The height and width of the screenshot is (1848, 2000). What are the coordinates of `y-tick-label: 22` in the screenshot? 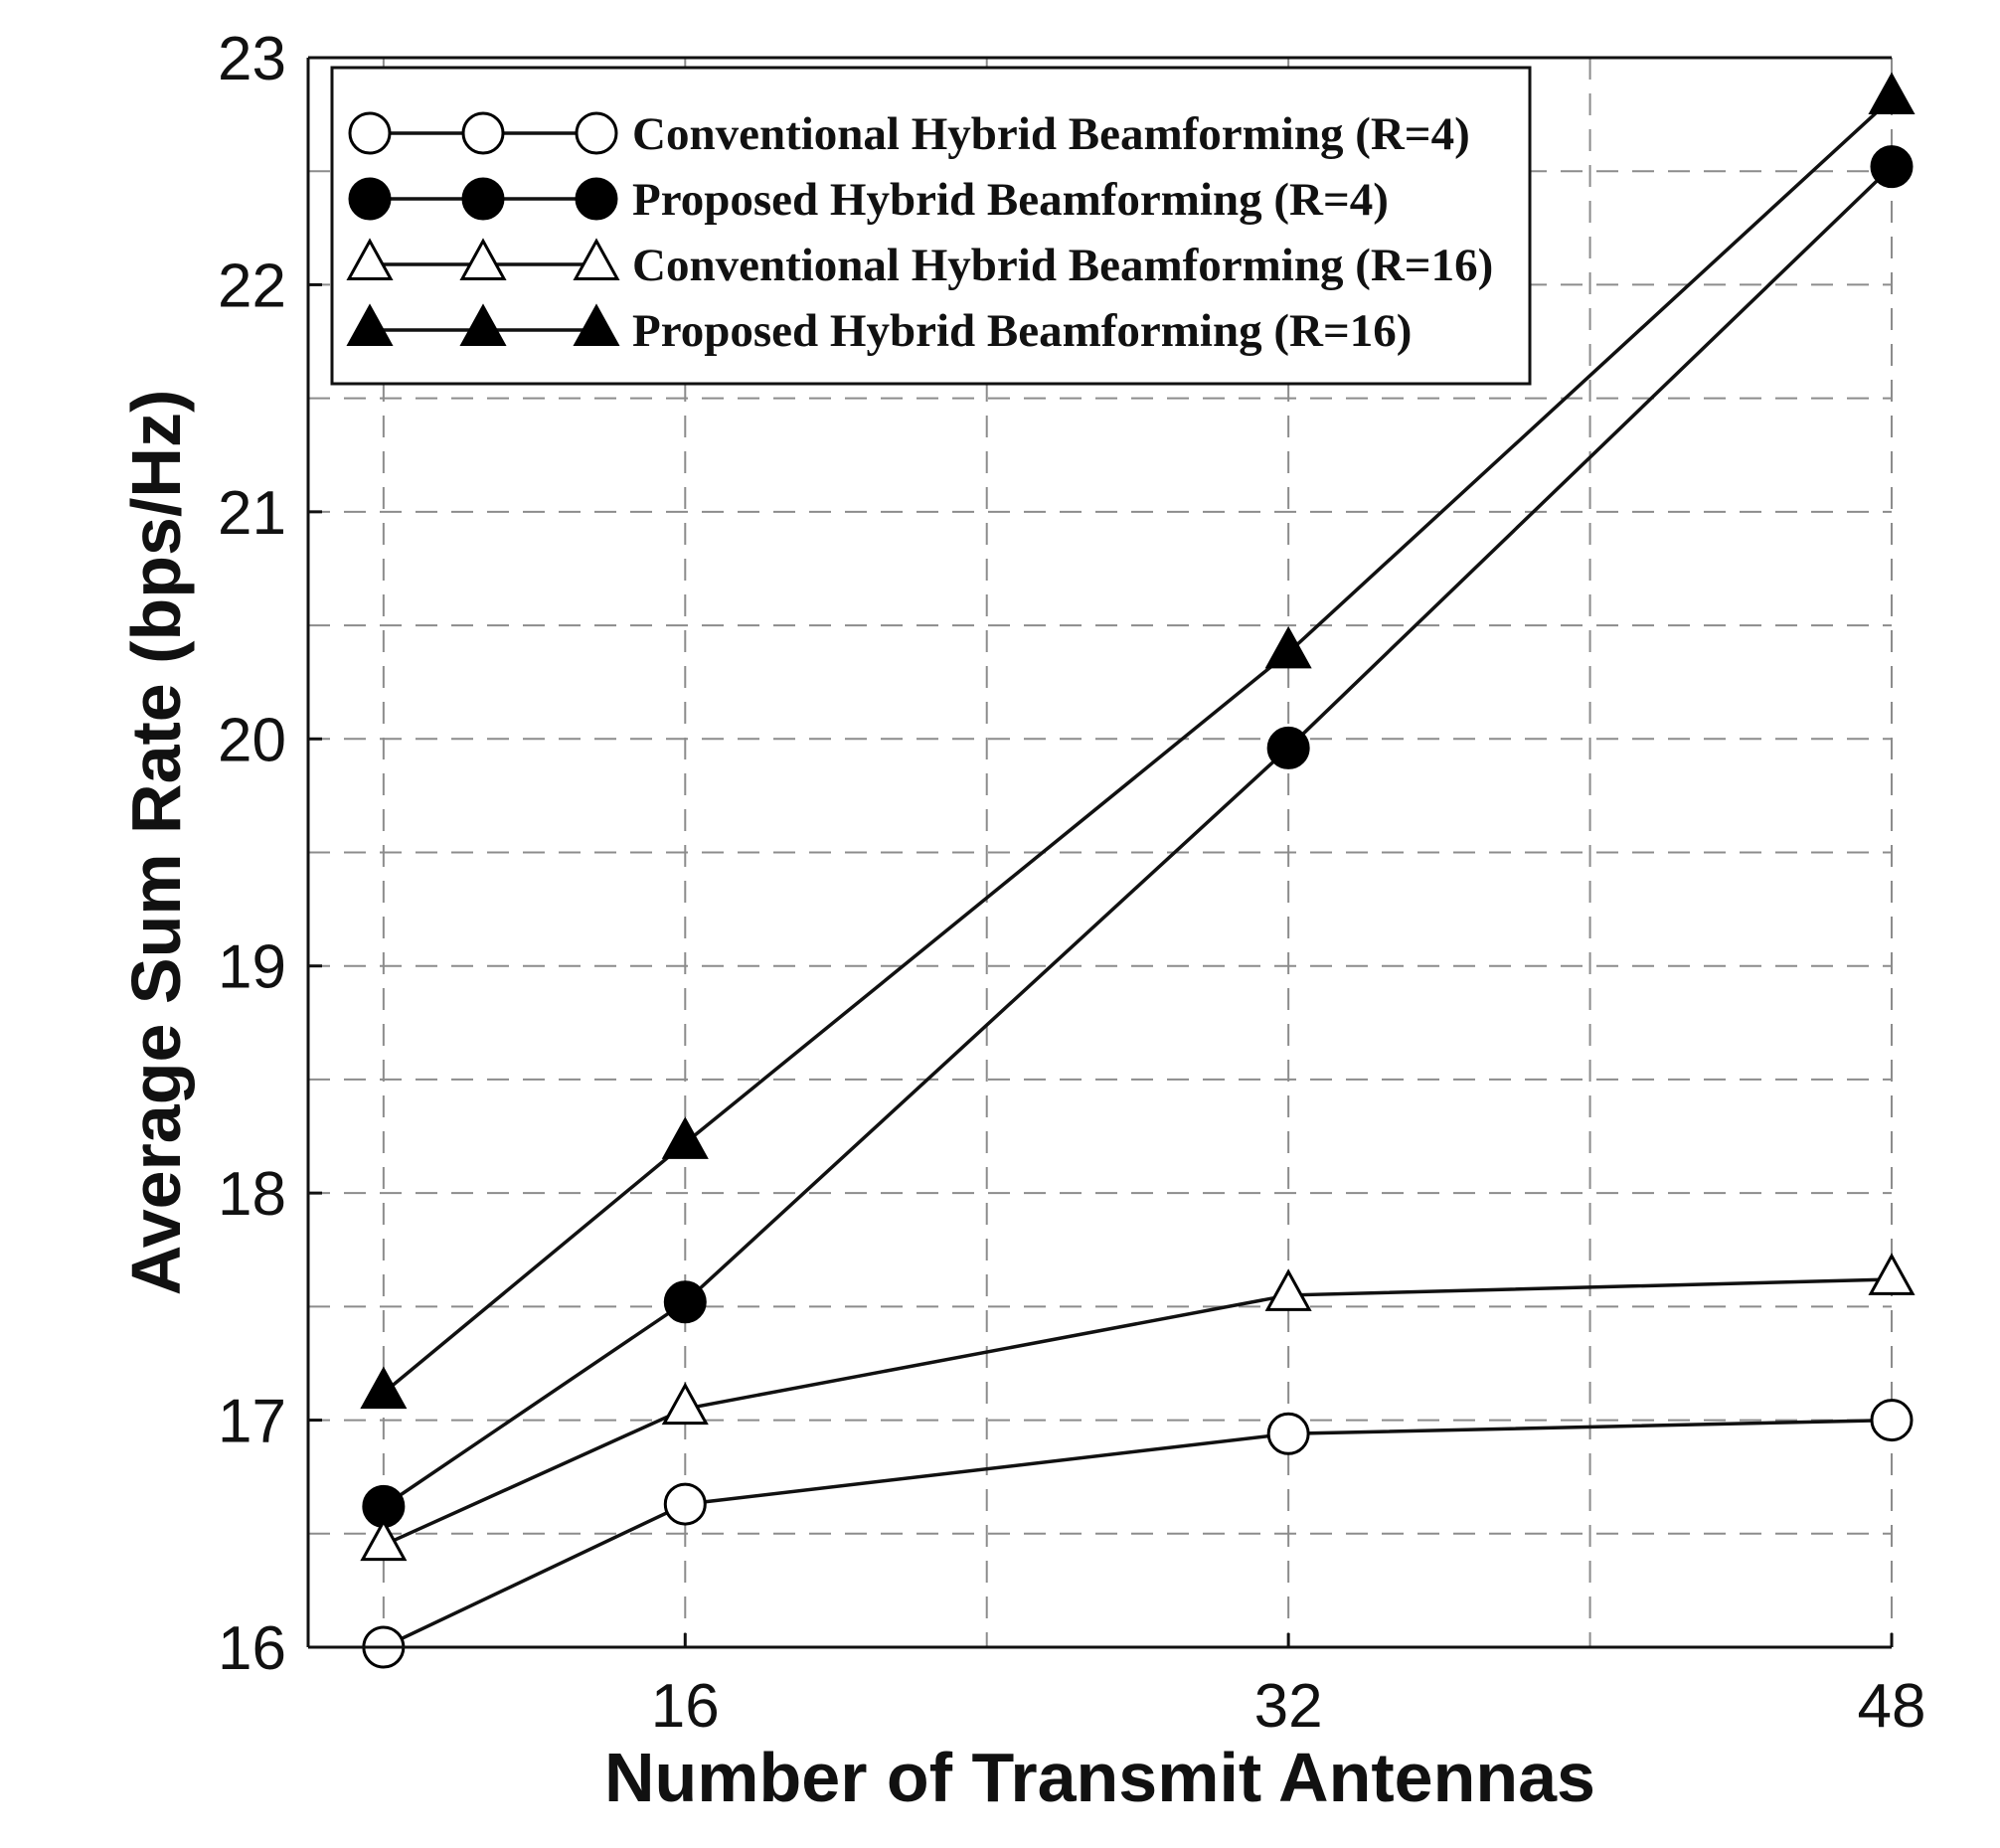 It's located at (252, 286).